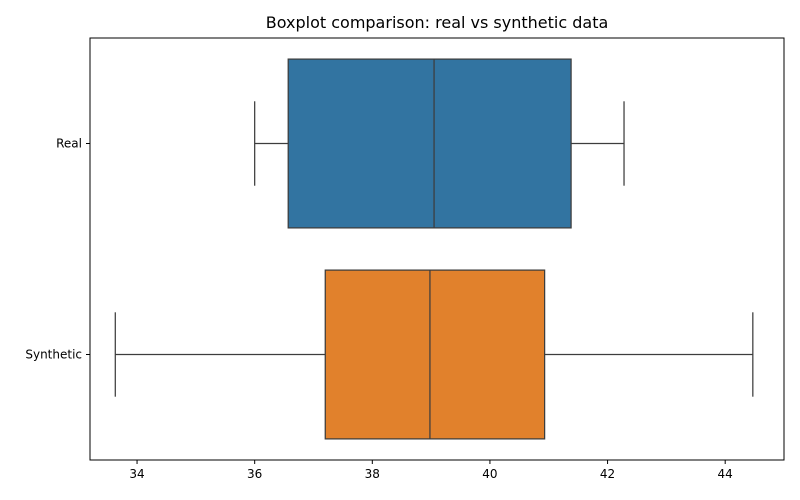 The image size is (800, 500). What do you see at coordinates (429, 143) in the screenshot?
I see `box-real` at bounding box center [429, 143].